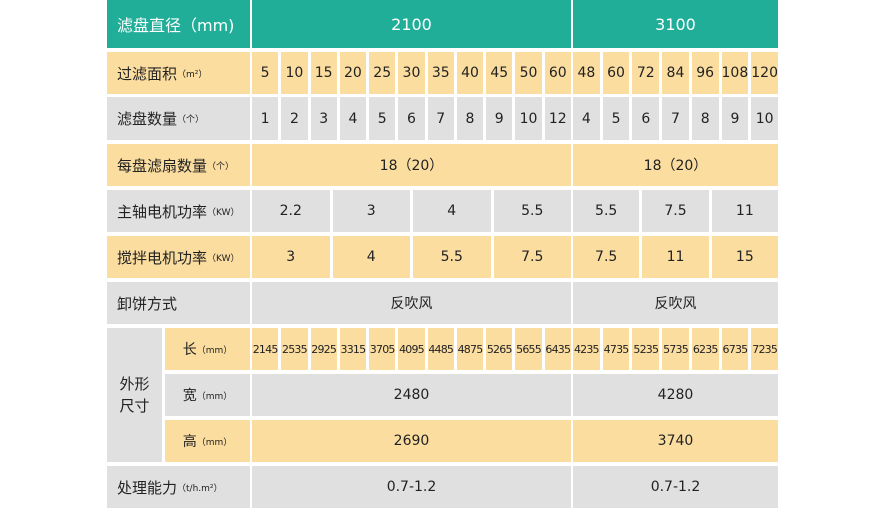 This screenshot has height=512, width=884. I want to click on value-cell: 30, so click(411, 73).